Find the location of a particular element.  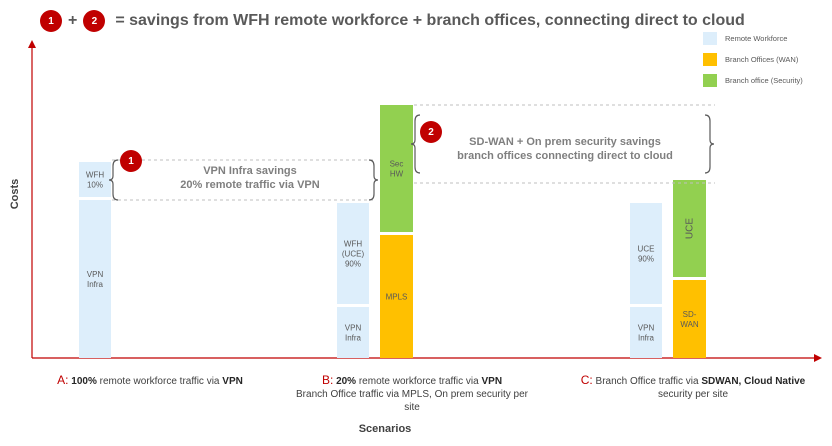

scenario-c-letter: C: is located at coordinates (586, 380).